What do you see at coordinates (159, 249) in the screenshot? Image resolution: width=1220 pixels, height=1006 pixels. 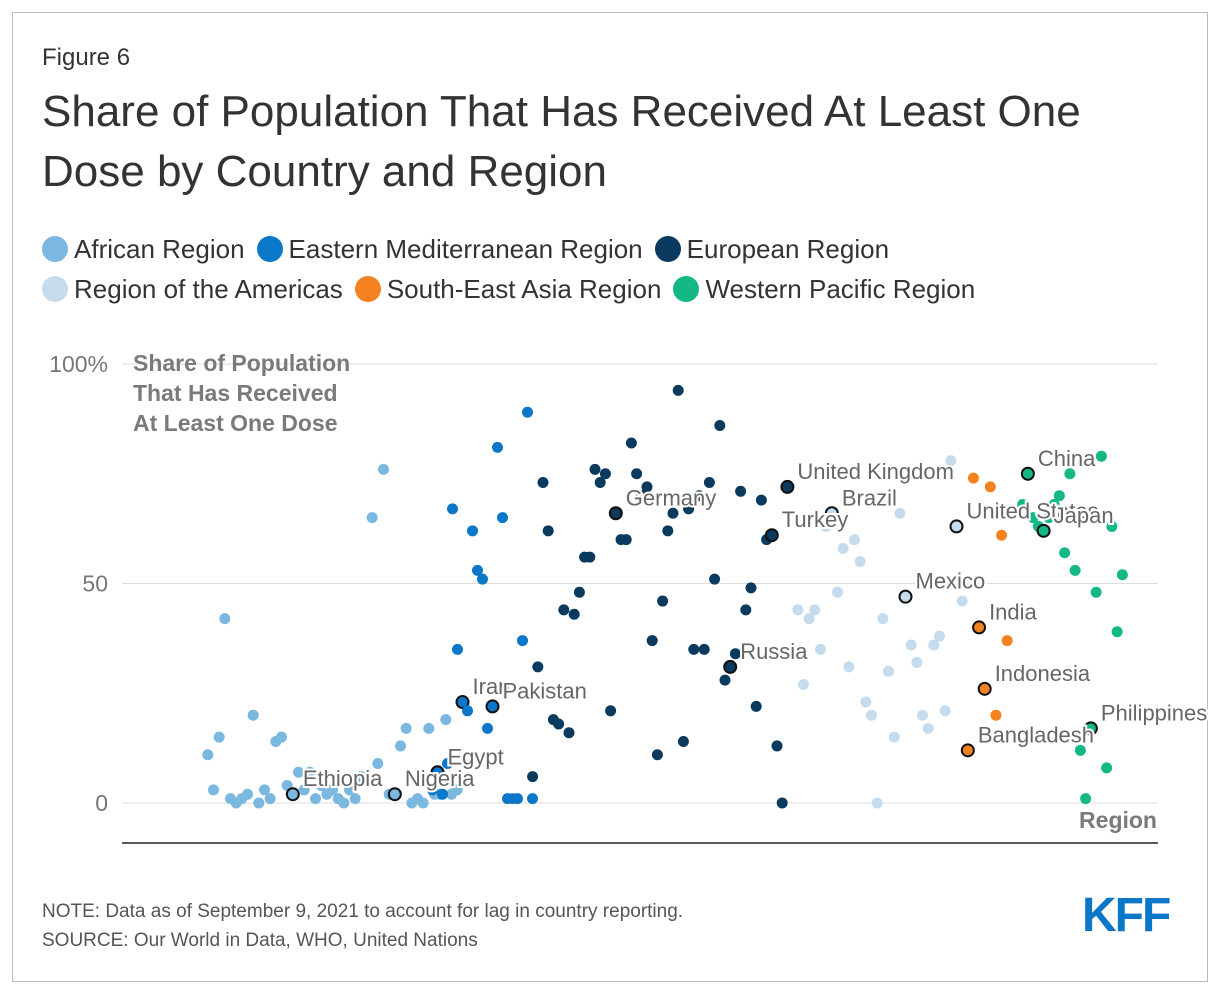 I see `legend-label: African Region` at bounding box center [159, 249].